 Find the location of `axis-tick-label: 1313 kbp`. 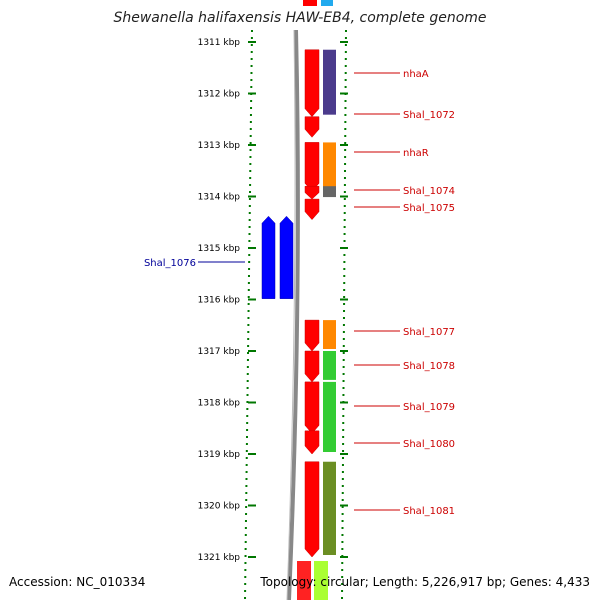

axis-tick-label: 1313 kbp is located at coordinates (219, 146).